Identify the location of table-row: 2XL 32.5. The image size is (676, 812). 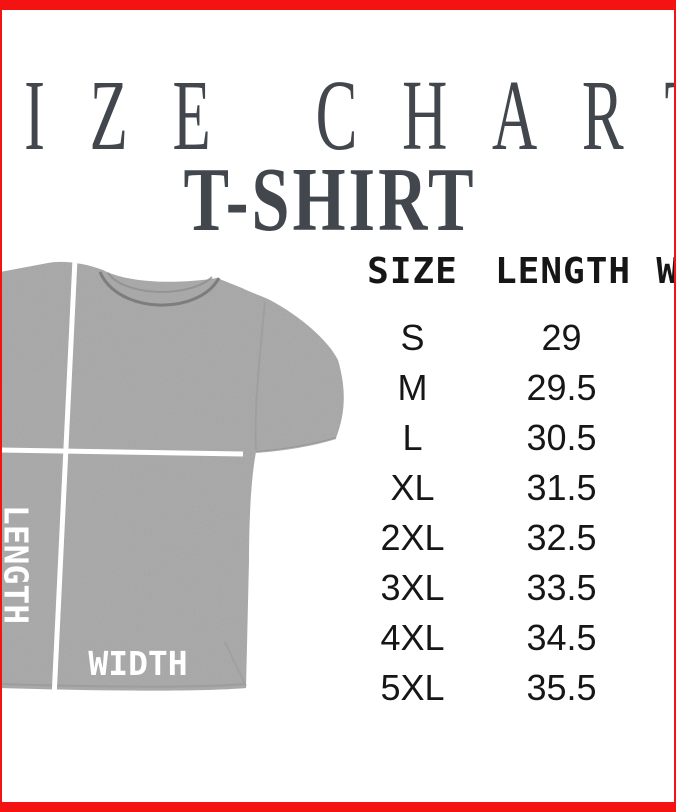
(503, 538).